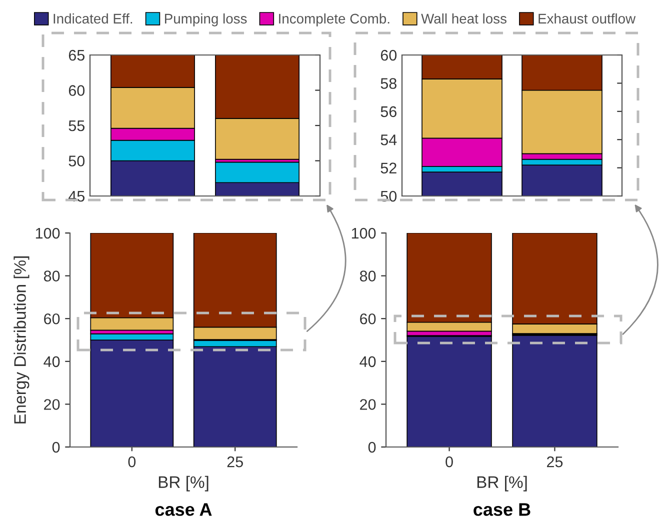 The width and height of the screenshot is (670, 525). Describe the element at coordinates (463, 18) in the screenshot. I see `legend-label: Wall heat loss` at that location.